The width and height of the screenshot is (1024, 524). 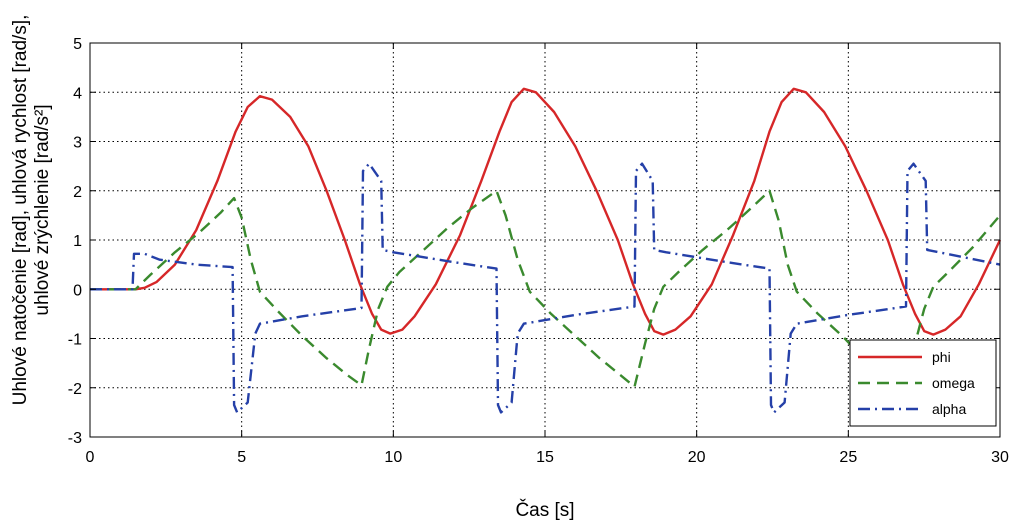 What do you see at coordinates (545, 457) in the screenshot?
I see `x-tick-label: 15` at bounding box center [545, 457].